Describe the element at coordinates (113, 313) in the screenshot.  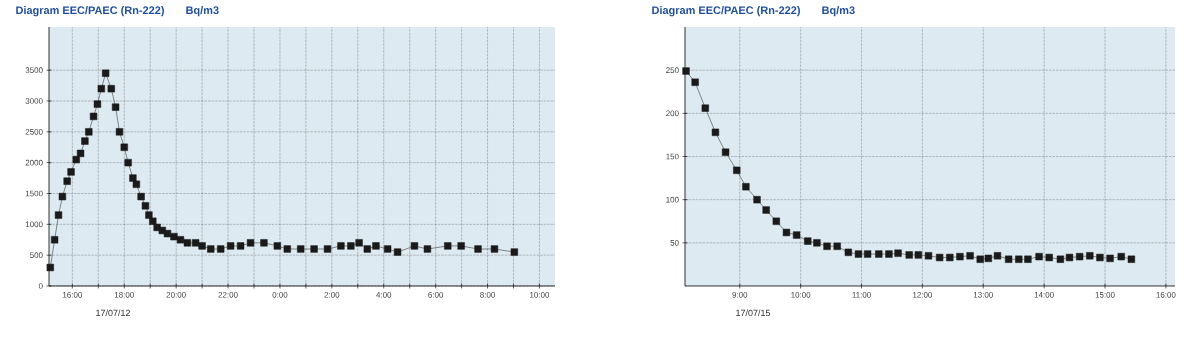
I see `text: 17/07/12` at that location.